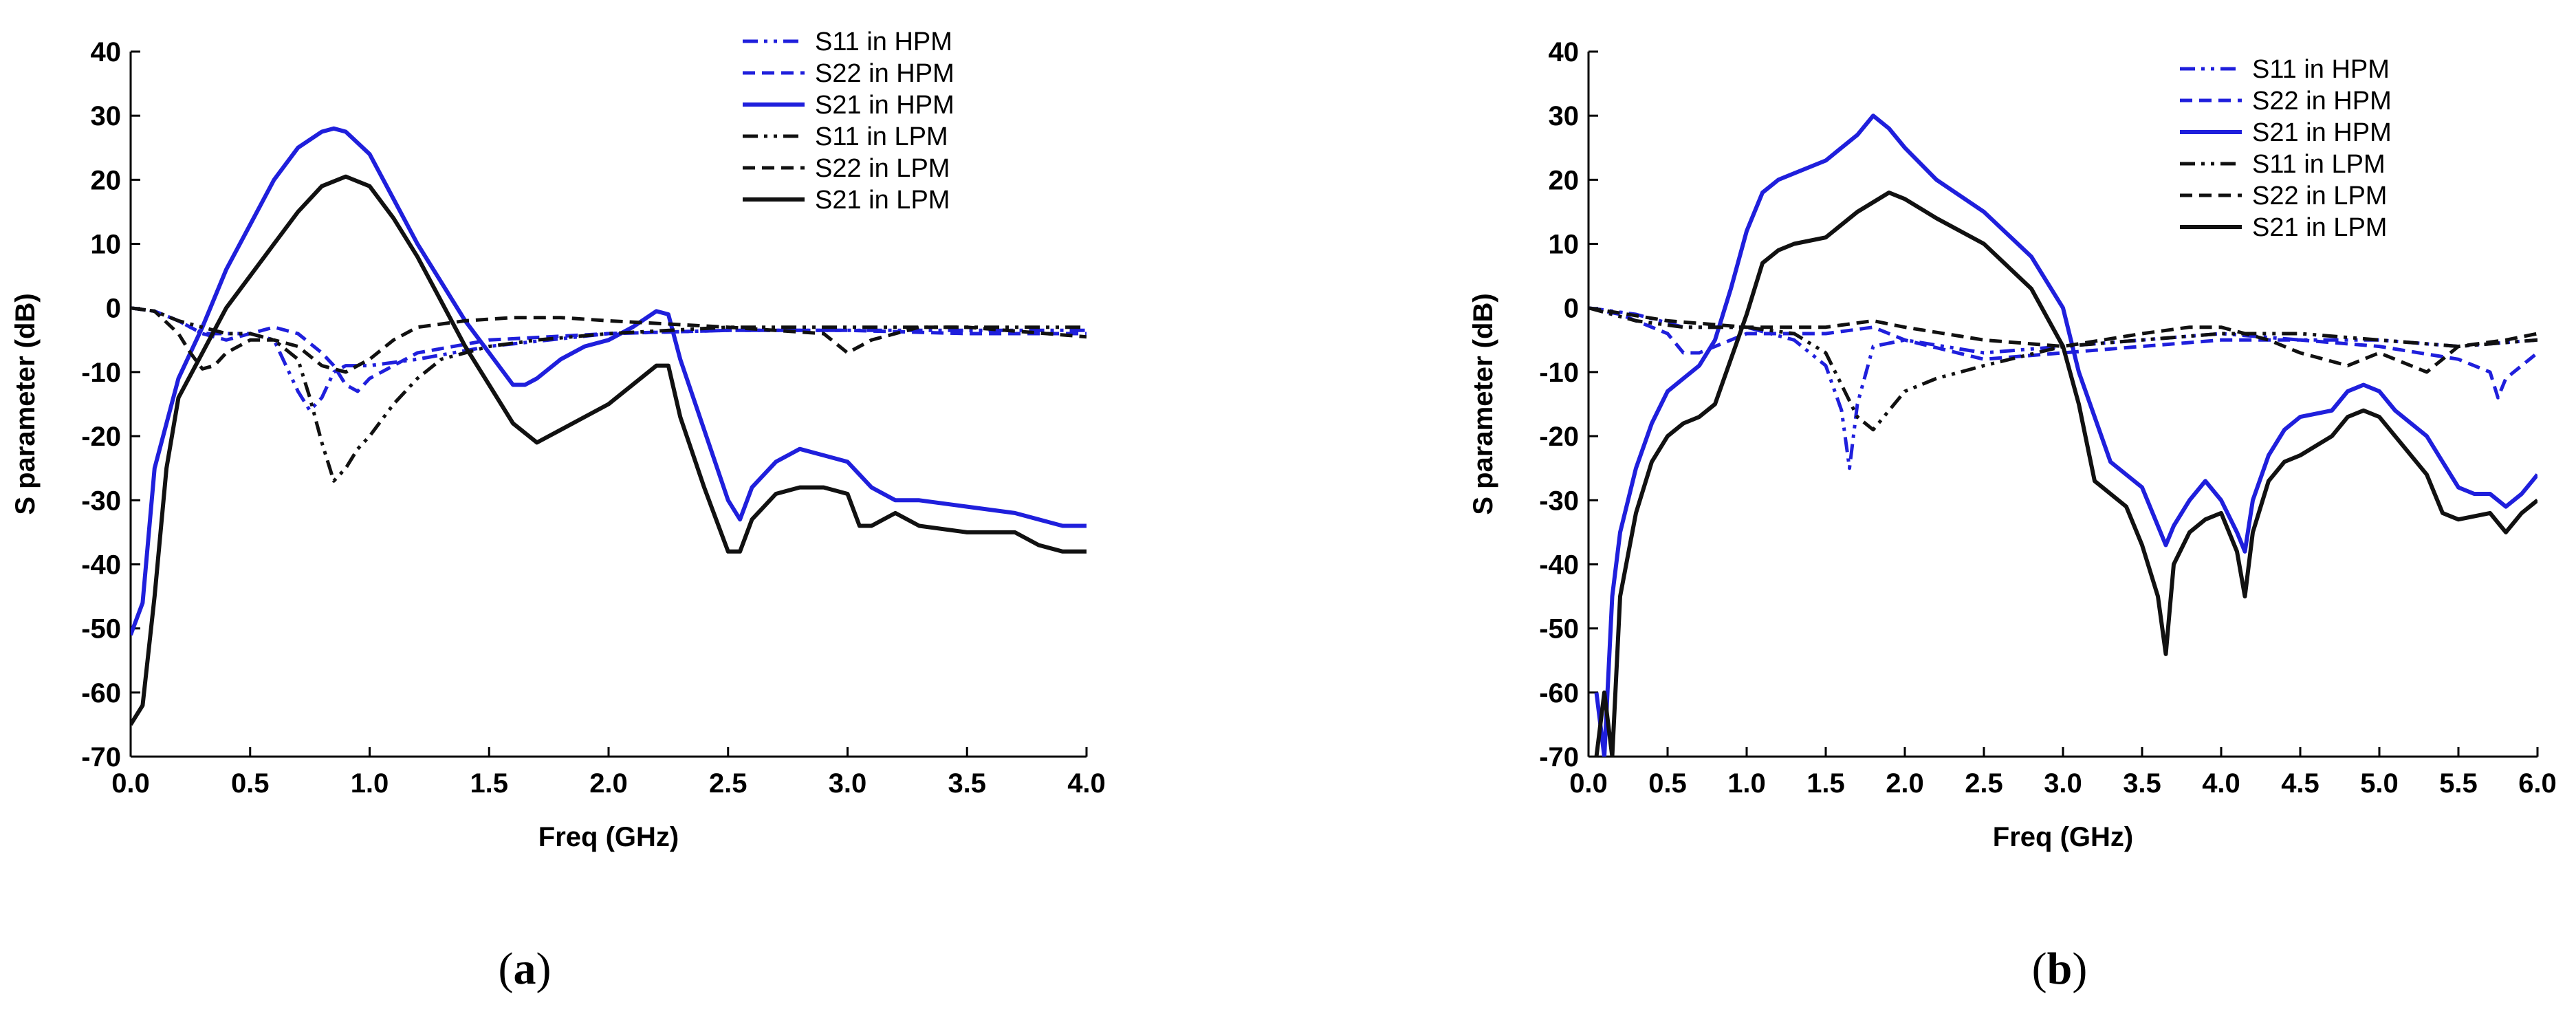 The width and height of the screenshot is (2576, 1018). Describe the element at coordinates (2300, 783) in the screenshot. I see `x-tick-label: 4.5` at that location.